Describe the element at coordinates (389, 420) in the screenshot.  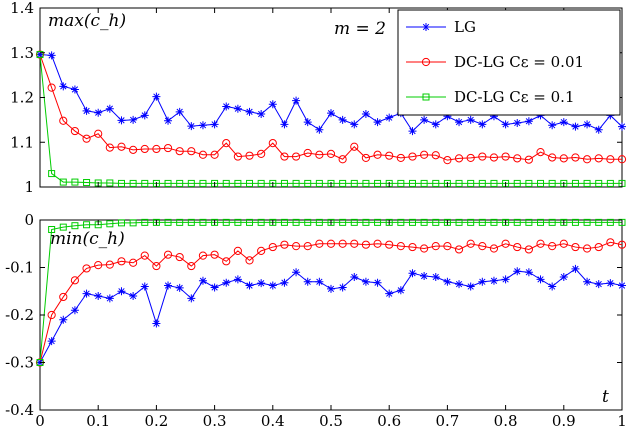
I see `xtick-label-6: 0.6` at that location.